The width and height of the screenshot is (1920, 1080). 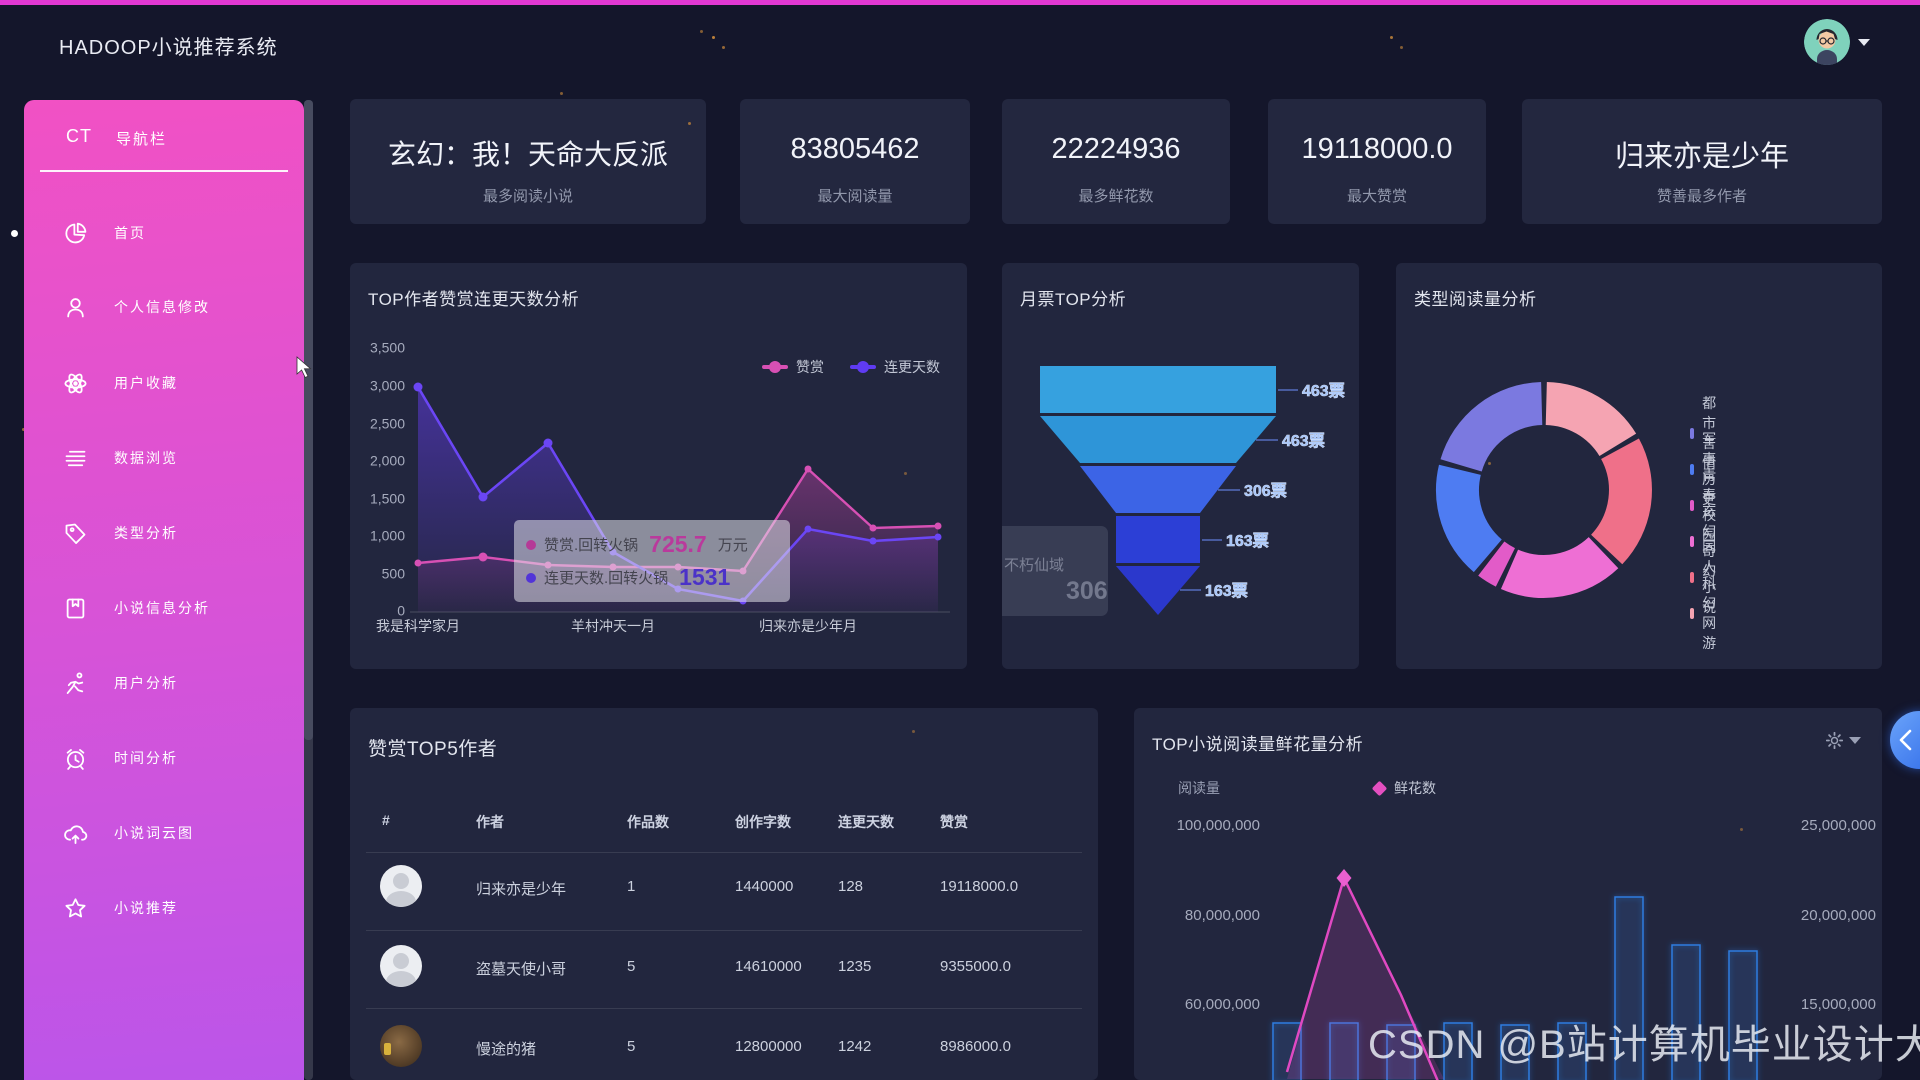 I want to click on sidebar-brand: CT, so click(x=79, y=136).